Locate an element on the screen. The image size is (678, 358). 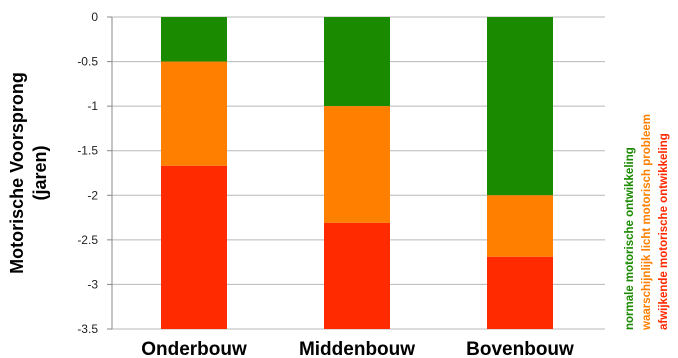
category-label: Middenbouw is located at coordinates (357, 348).